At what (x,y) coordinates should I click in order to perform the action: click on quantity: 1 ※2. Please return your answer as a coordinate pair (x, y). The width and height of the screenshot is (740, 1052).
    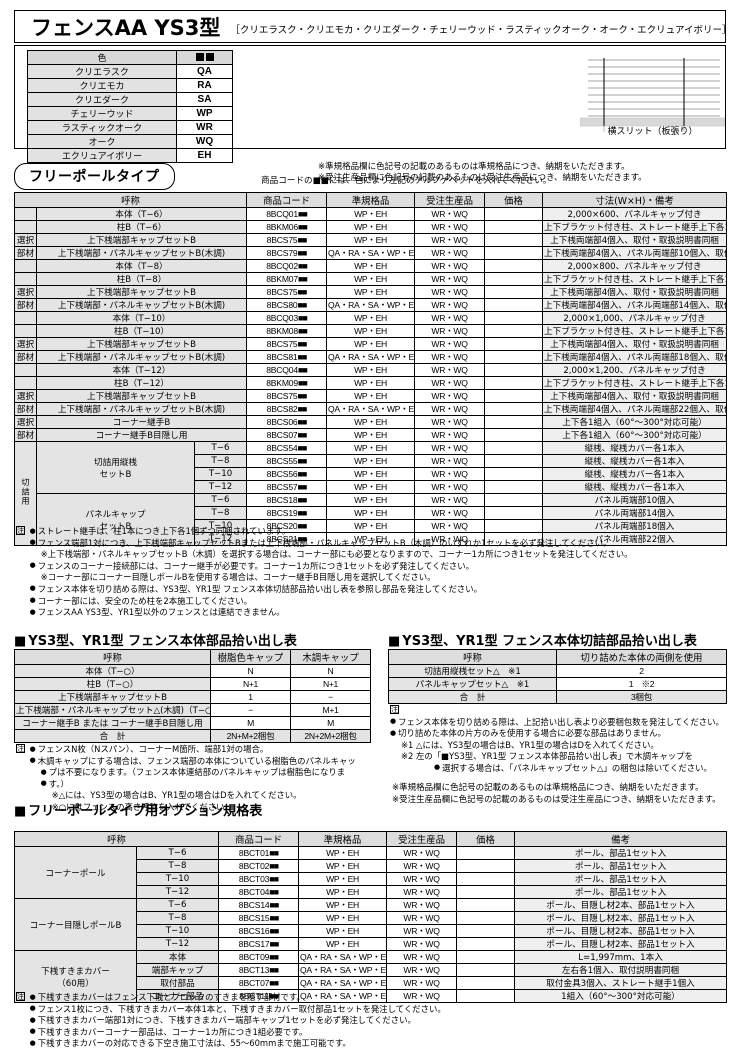
    Looking at the image, I should click on (641, 684).